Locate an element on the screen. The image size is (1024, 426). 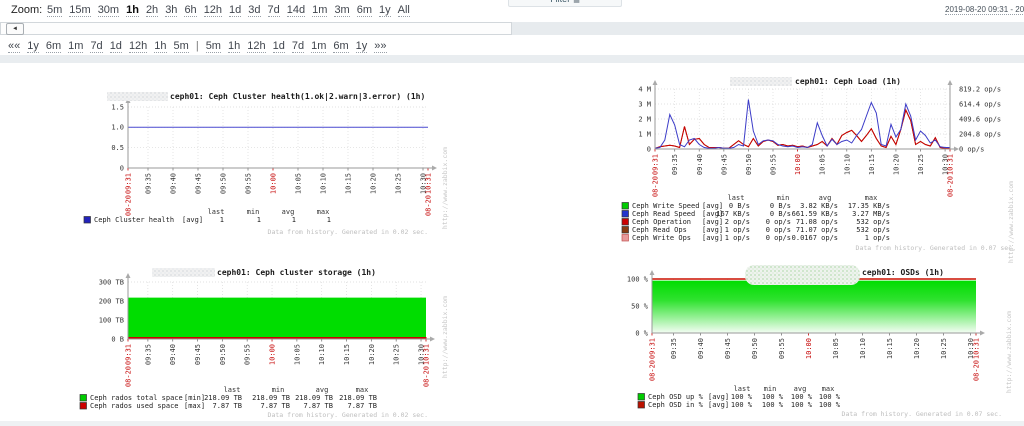
svg-text: Ceph rados used space is located at coordinates (134, 406).